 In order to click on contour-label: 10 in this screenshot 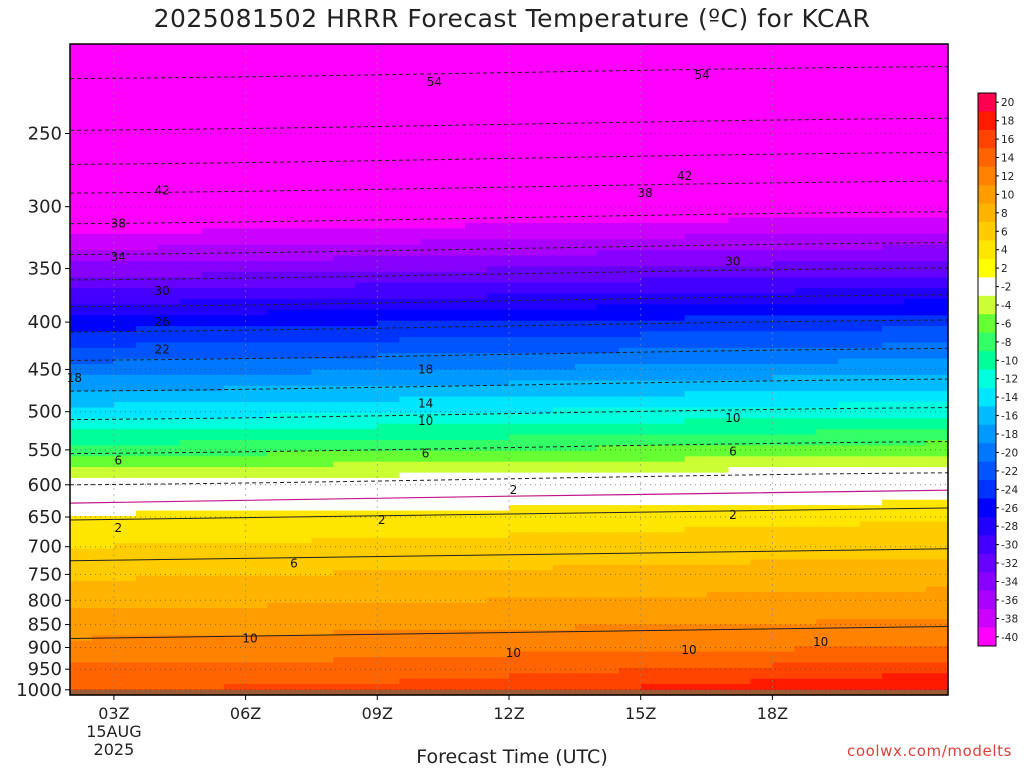, I will do `click(425, 421)`.